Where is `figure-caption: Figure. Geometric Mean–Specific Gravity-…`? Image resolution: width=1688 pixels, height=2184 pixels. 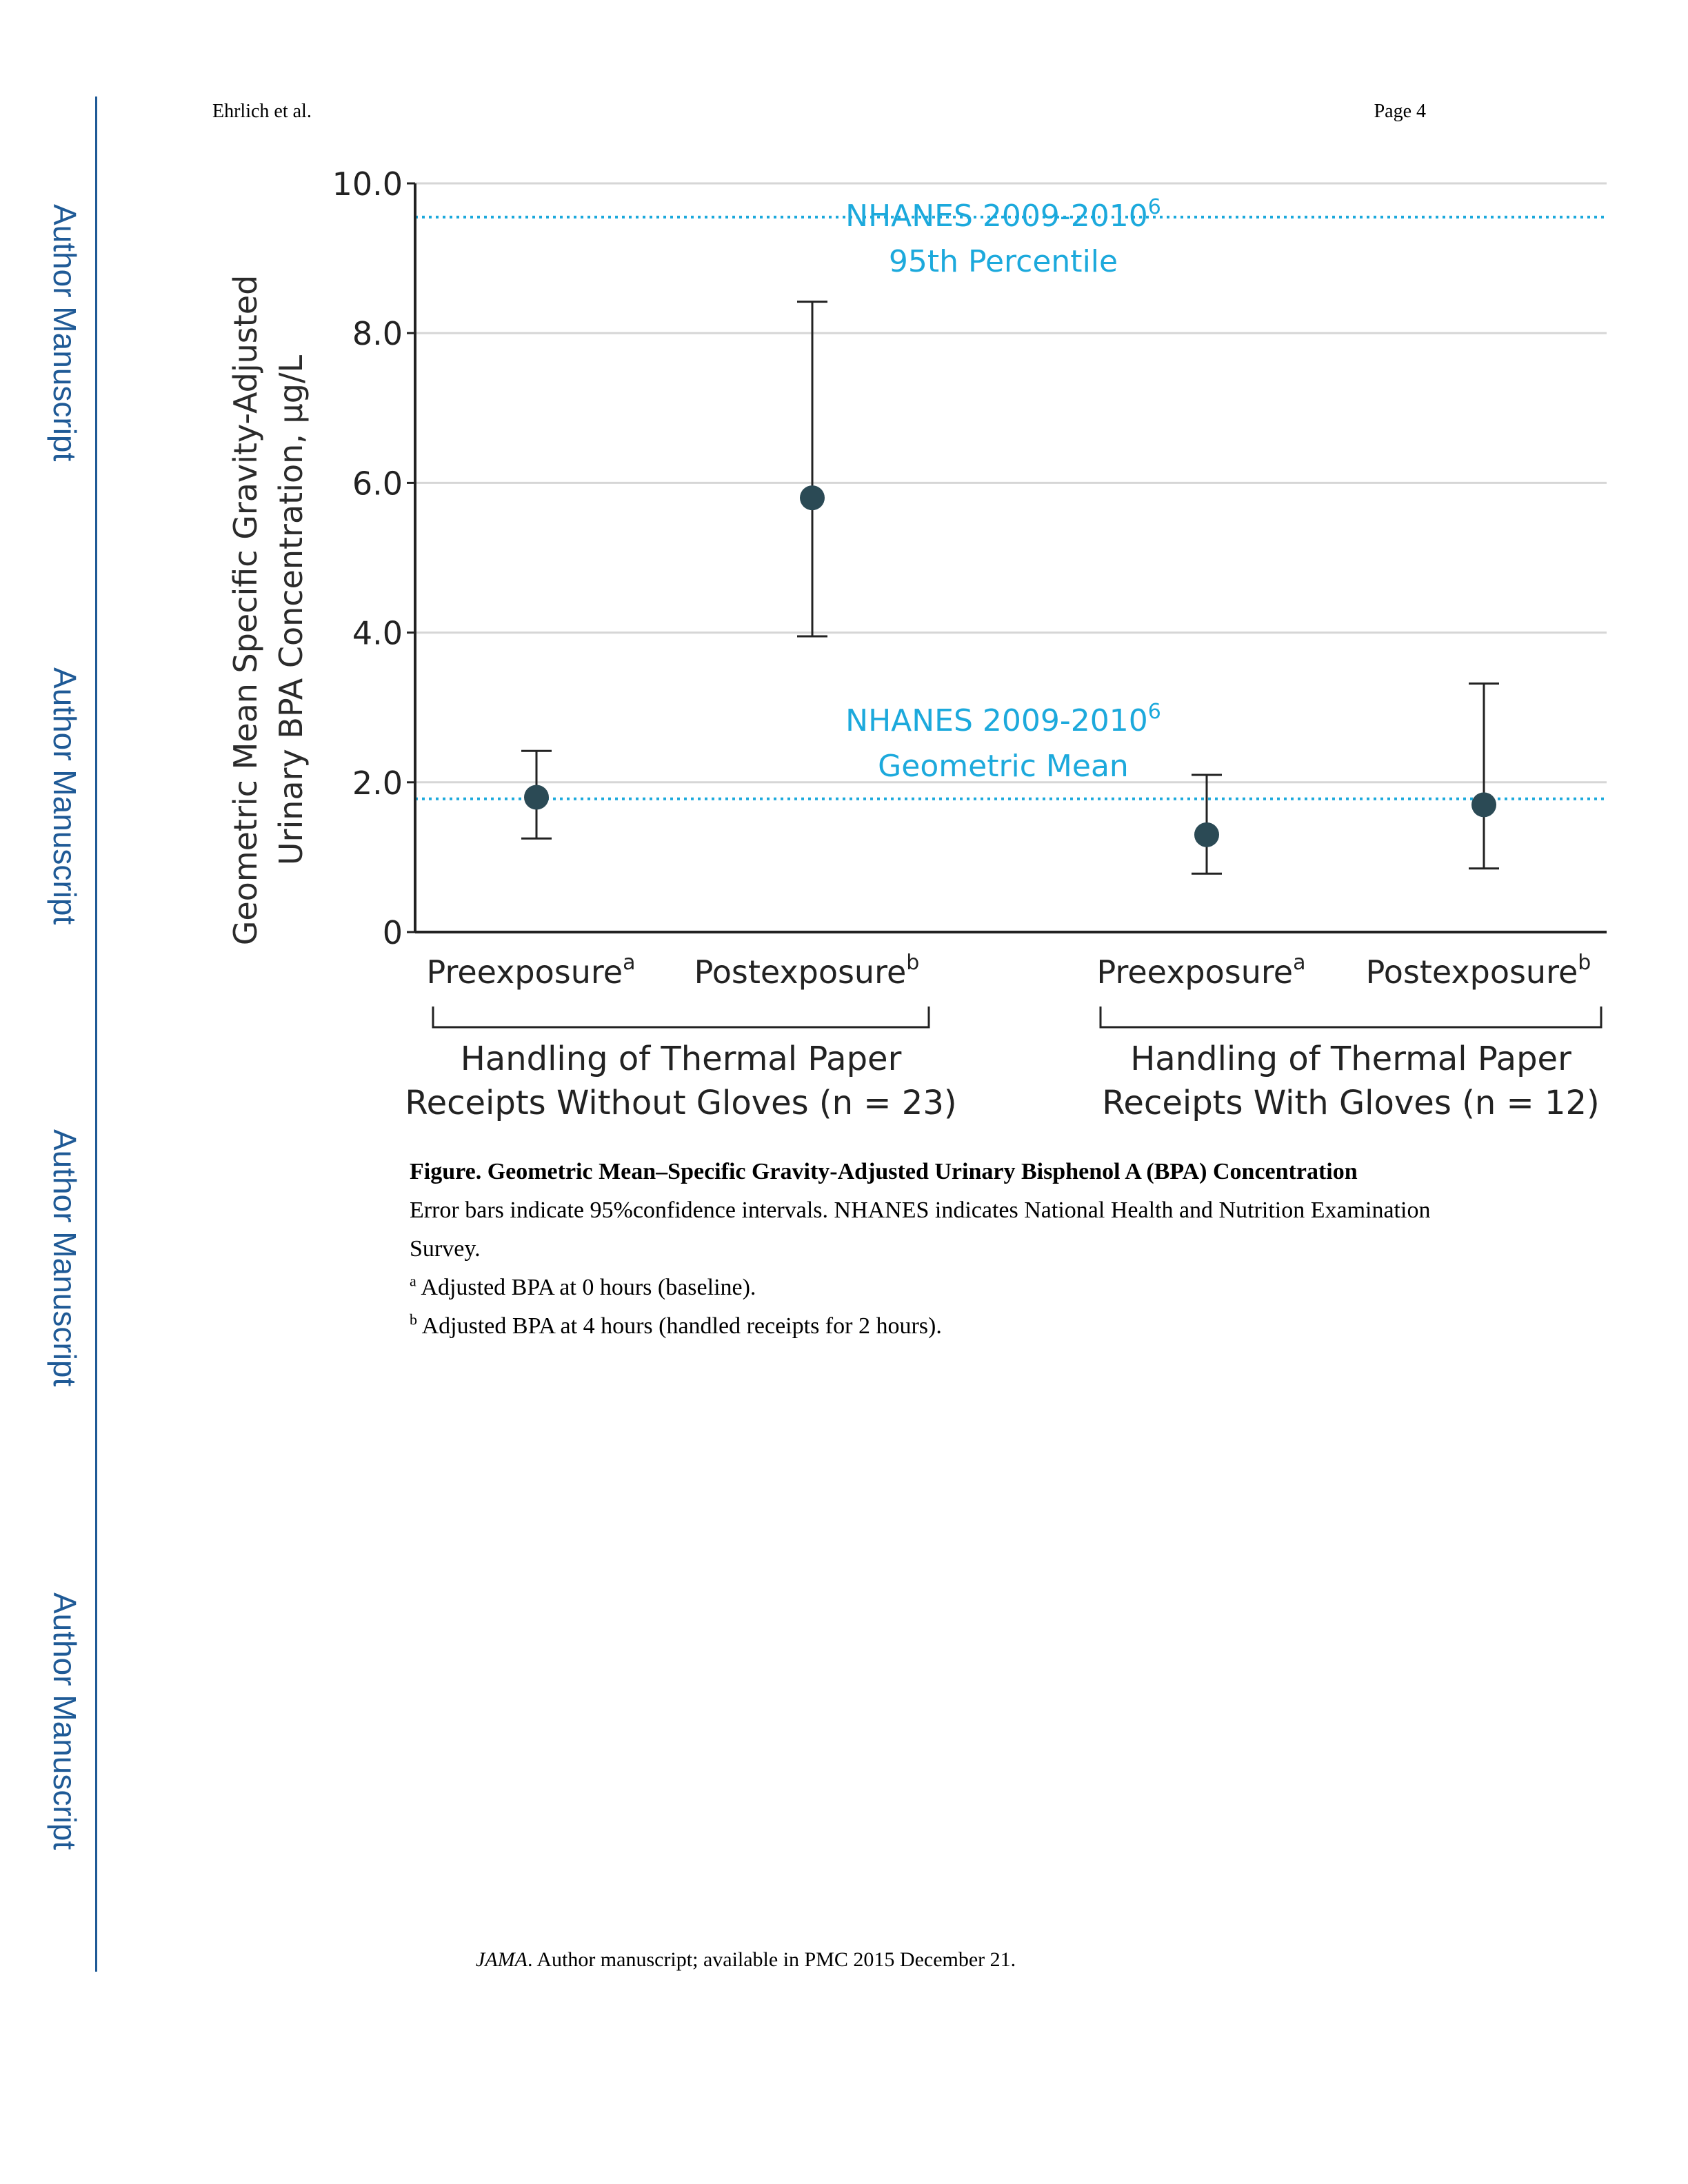
figure-caption: Figure. Geometric Mean–Specific Gravity-… is located at coordinates (927, 1249).